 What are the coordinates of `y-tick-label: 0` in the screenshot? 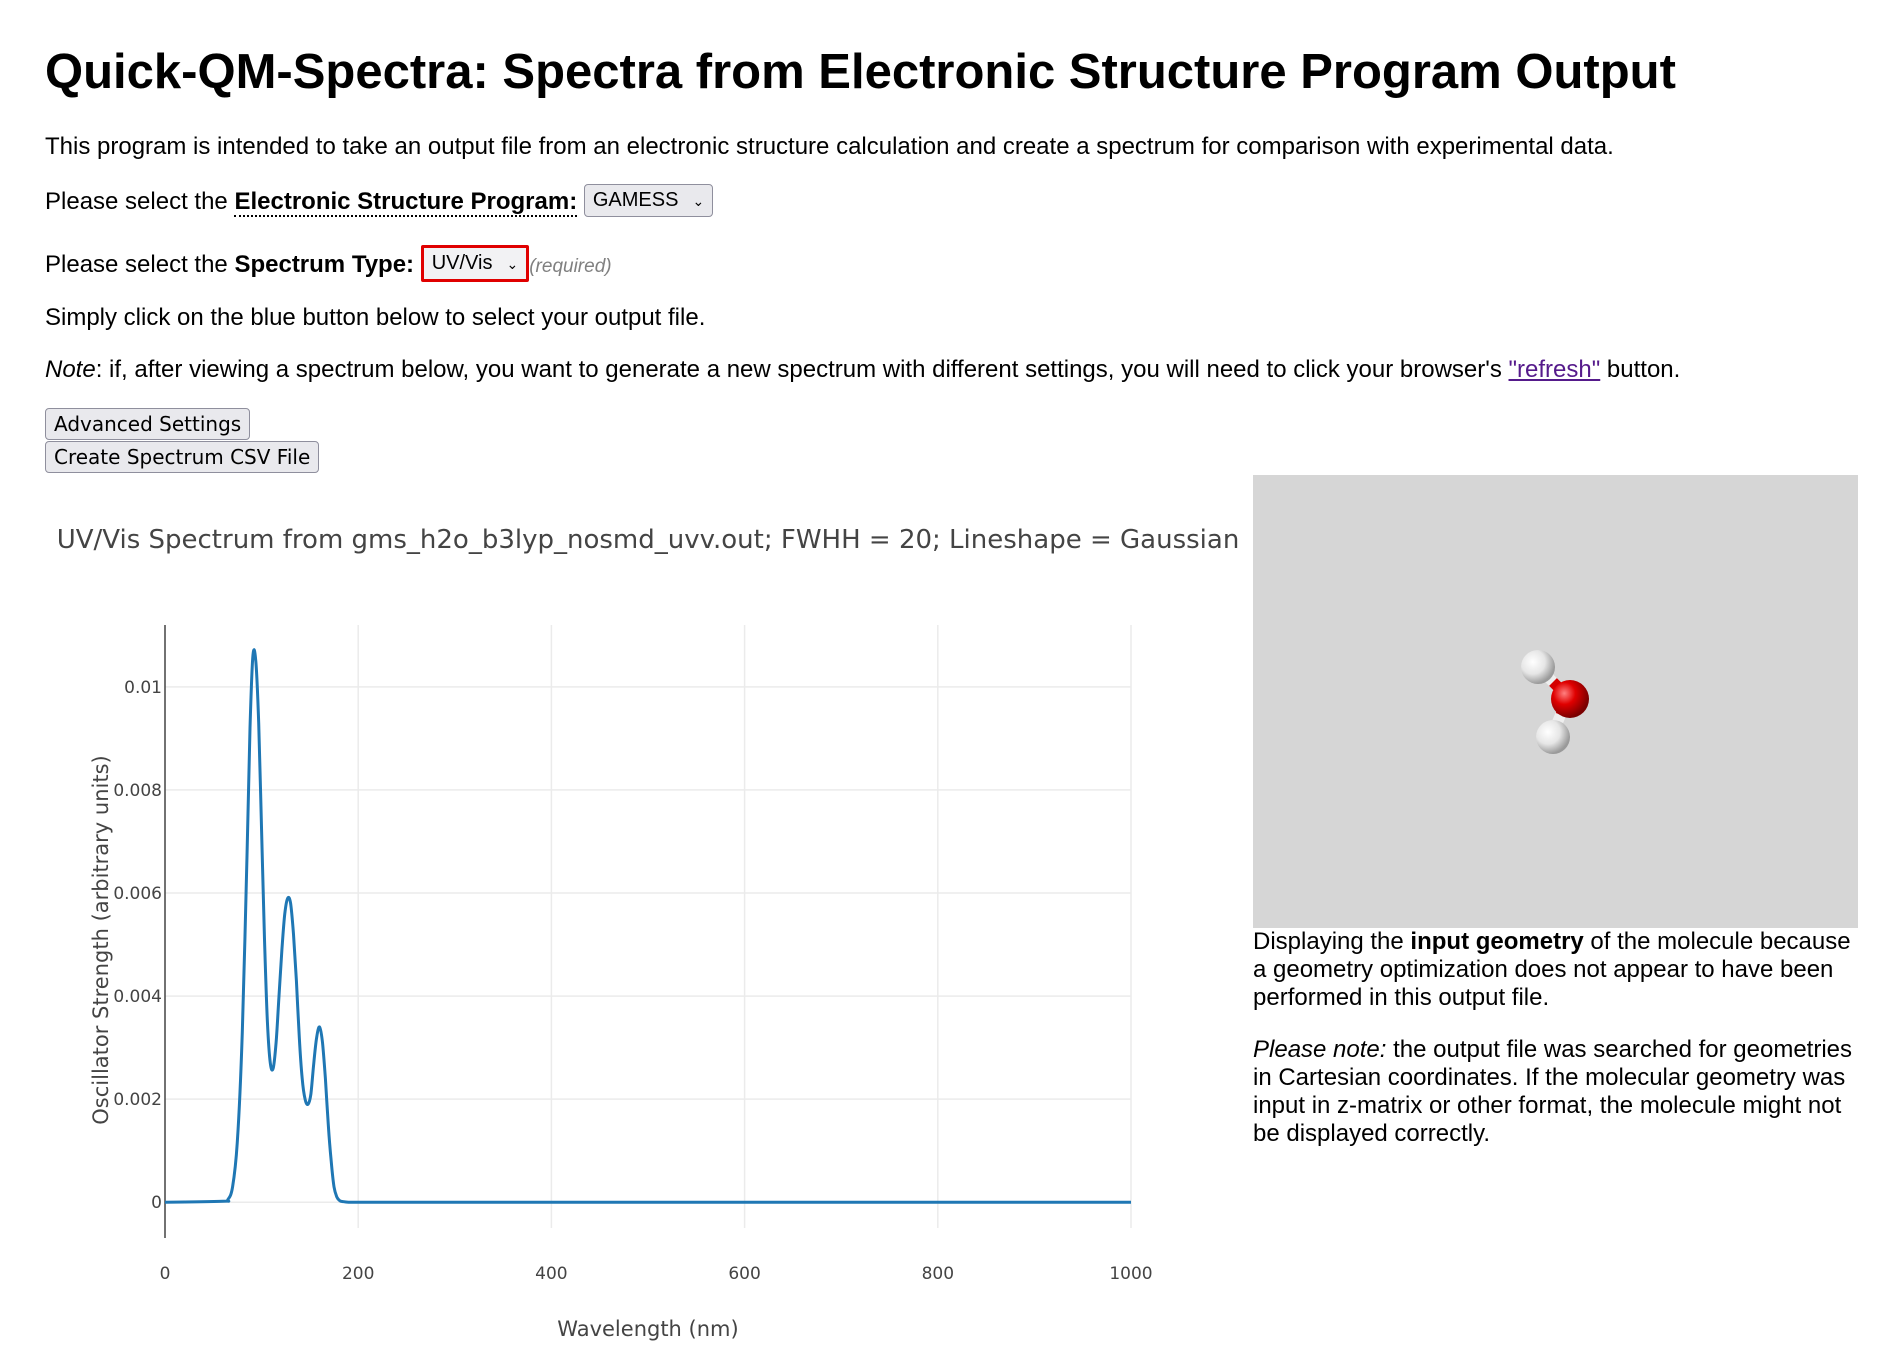 It's located at (156, 1203).